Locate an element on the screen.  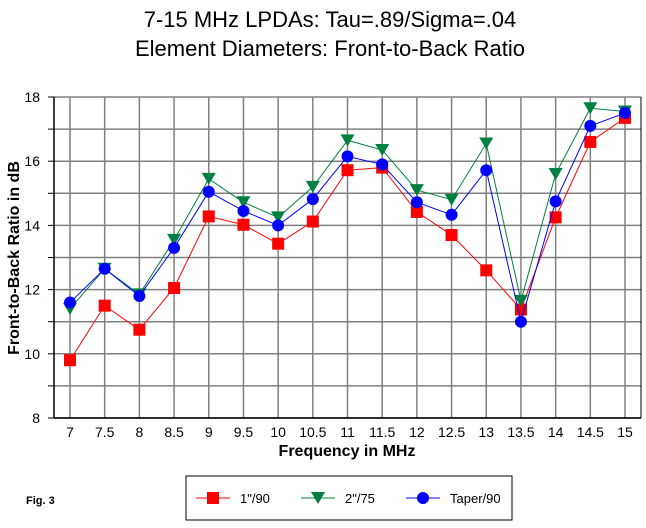
legend-label: 2"/75 is located at coordinates (360, 498).